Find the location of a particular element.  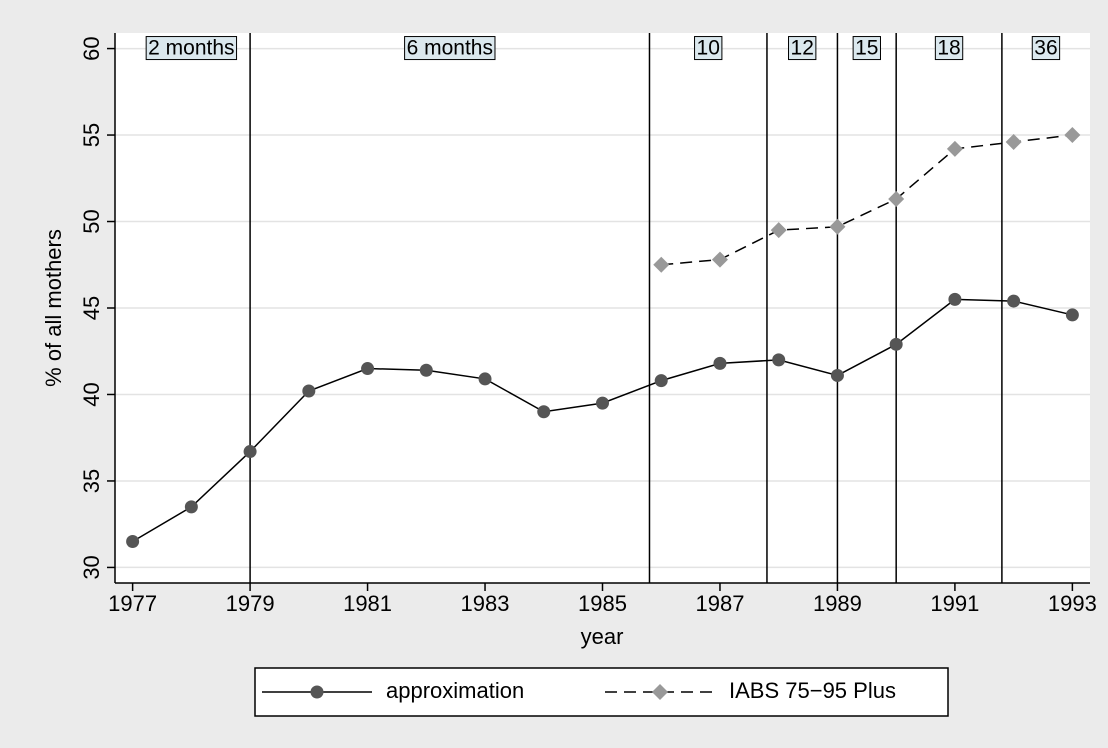

legend-label: approximation is located at coordinates (455, 690).